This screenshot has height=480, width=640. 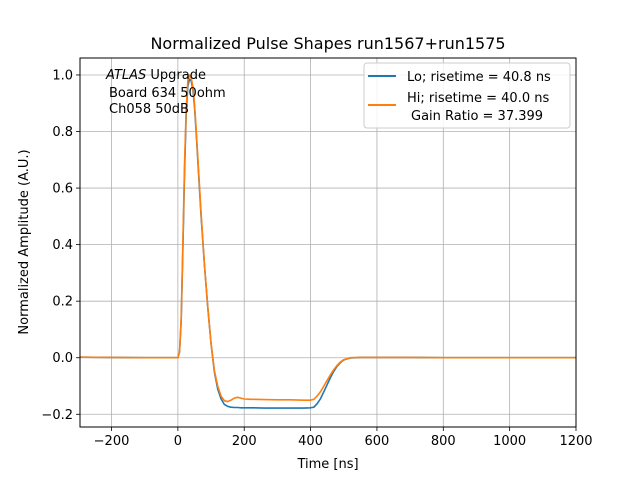 I want to click on y-axis-label: Normalized Amplitude (A.U.), so click(x=24, y=241).